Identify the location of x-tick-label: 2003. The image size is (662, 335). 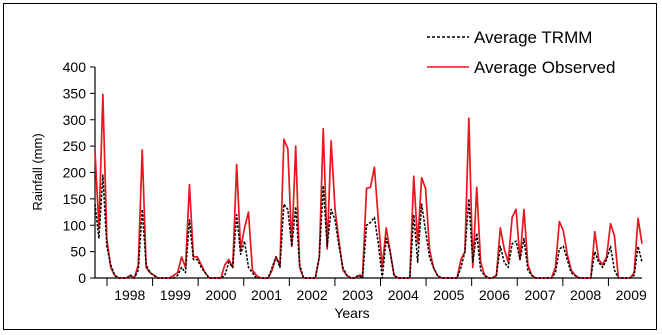
(357, 295).